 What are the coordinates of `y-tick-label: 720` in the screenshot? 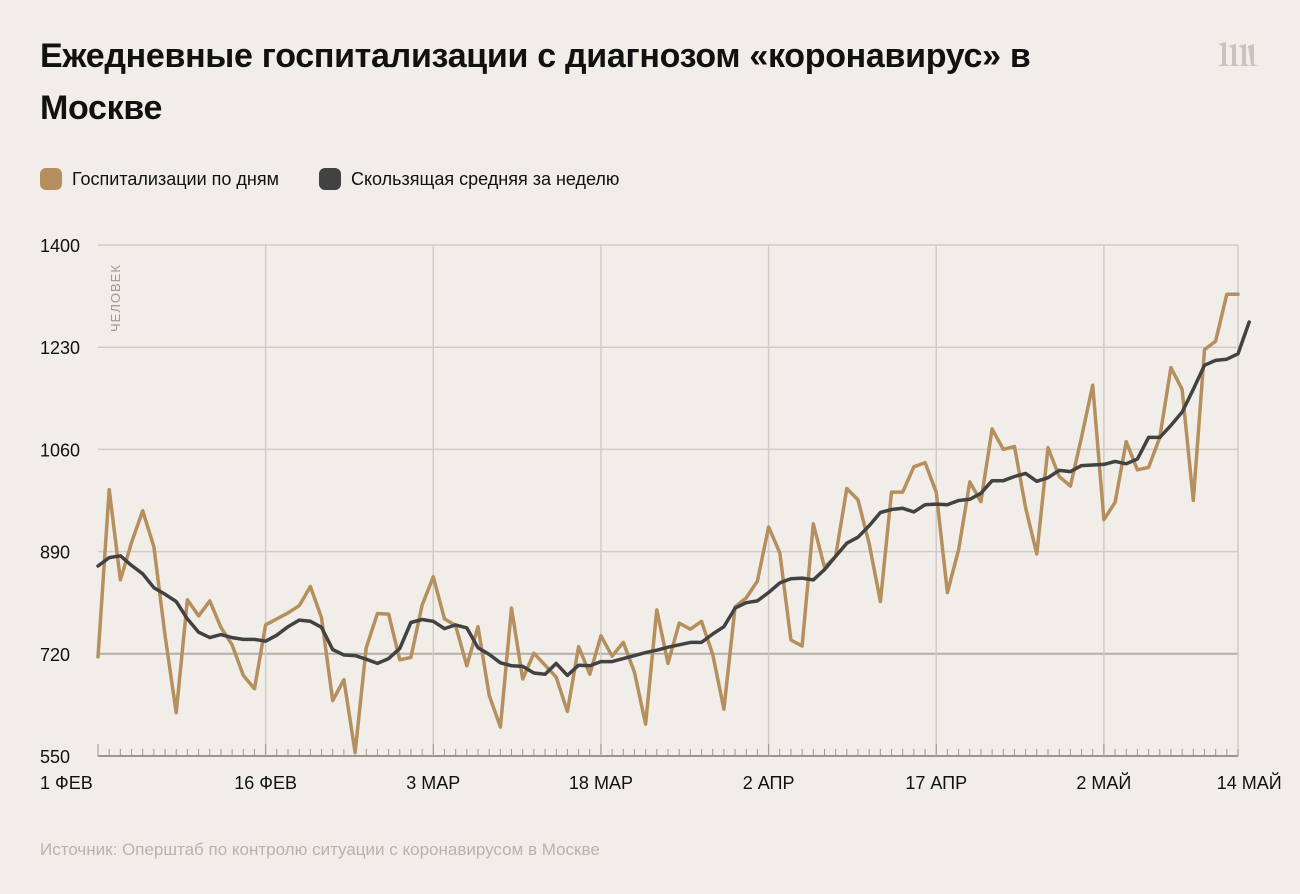 It's located at (55, 655).